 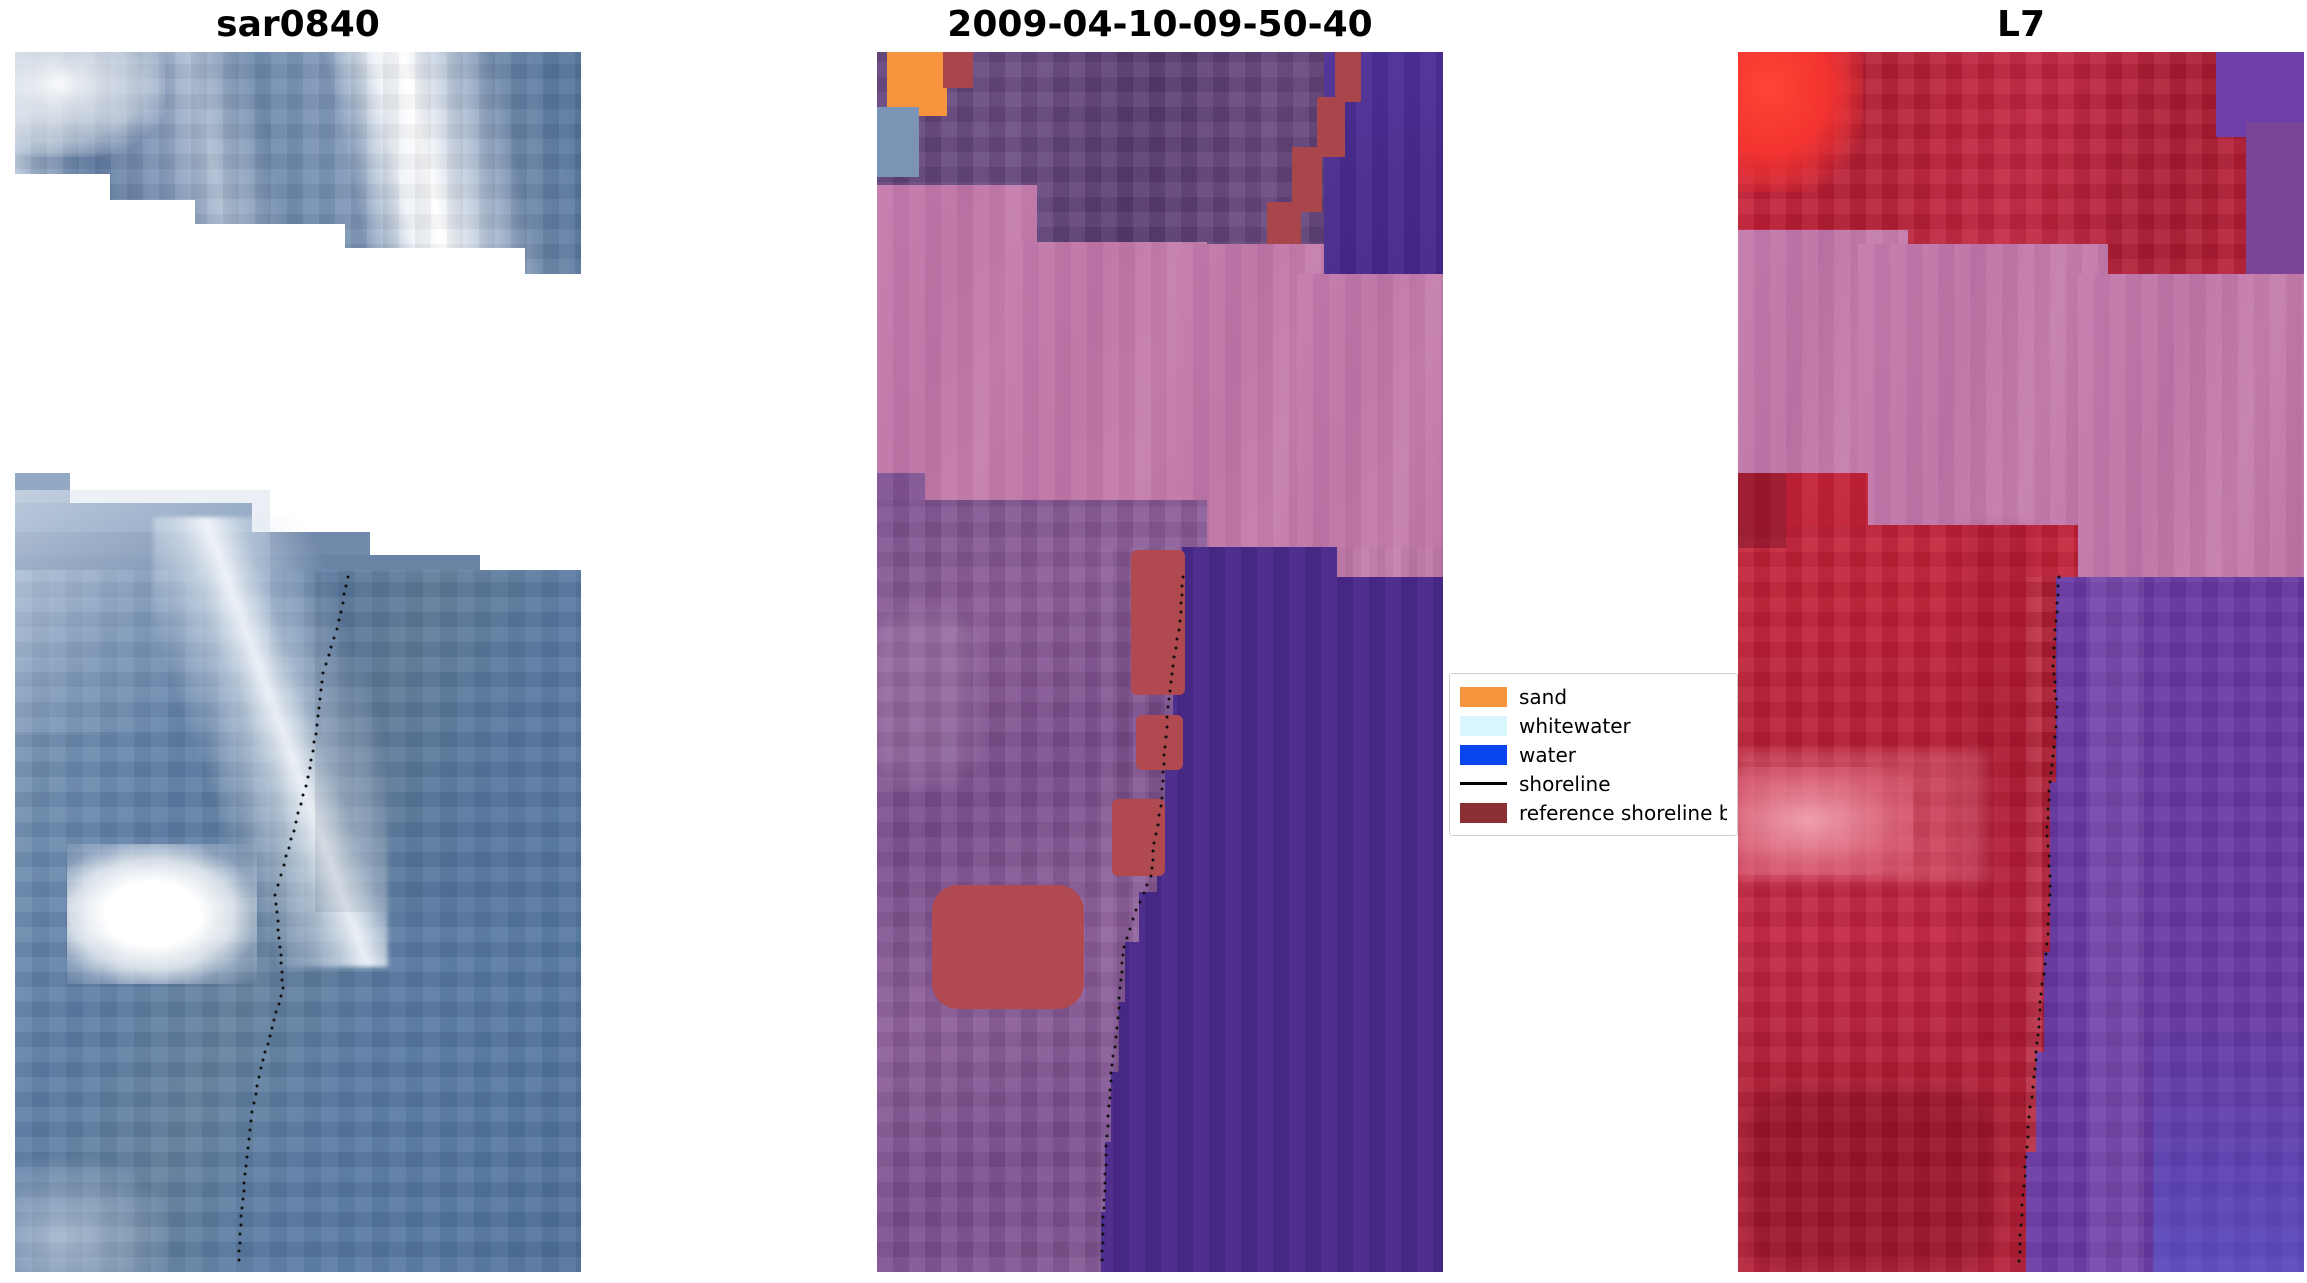 I want to click on l7-top-purple-patch, so click(x=2275, y=198).